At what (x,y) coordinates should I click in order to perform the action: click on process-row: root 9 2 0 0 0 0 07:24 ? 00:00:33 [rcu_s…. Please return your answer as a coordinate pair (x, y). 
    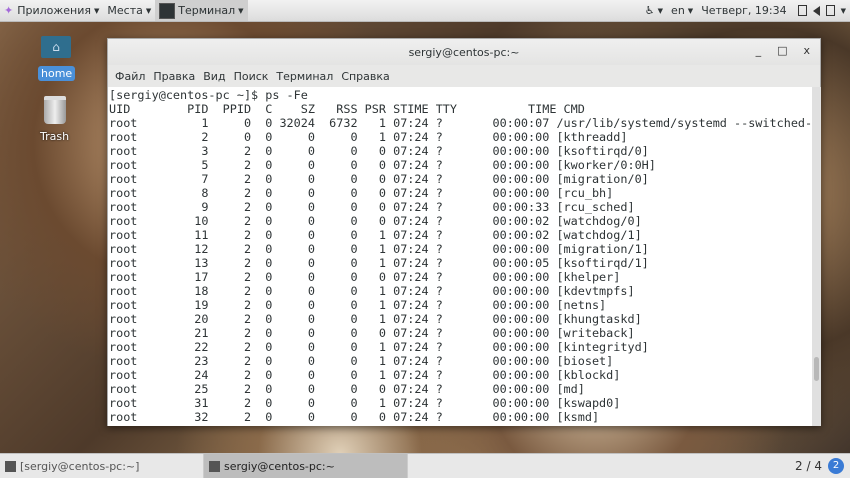
    Looking at the image, I should click on (372, 207).